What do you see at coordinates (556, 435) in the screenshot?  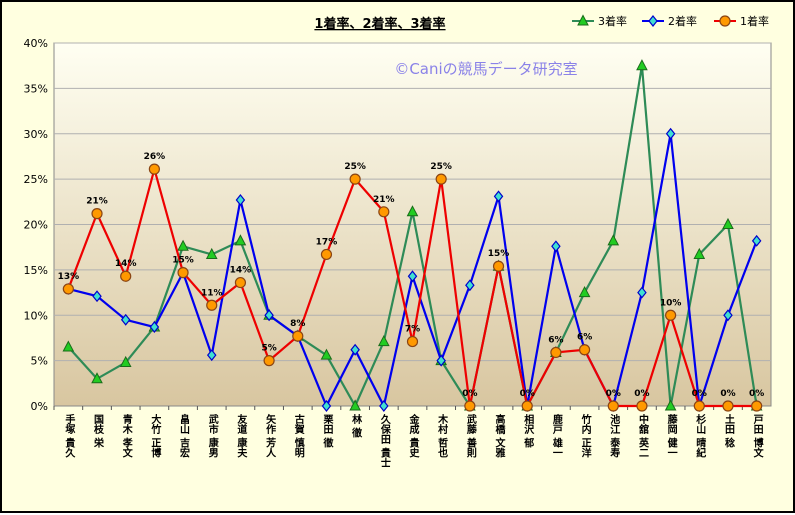 I see `x-tick-label: 鹿戸 雄一` at bounding box center [556, 435].